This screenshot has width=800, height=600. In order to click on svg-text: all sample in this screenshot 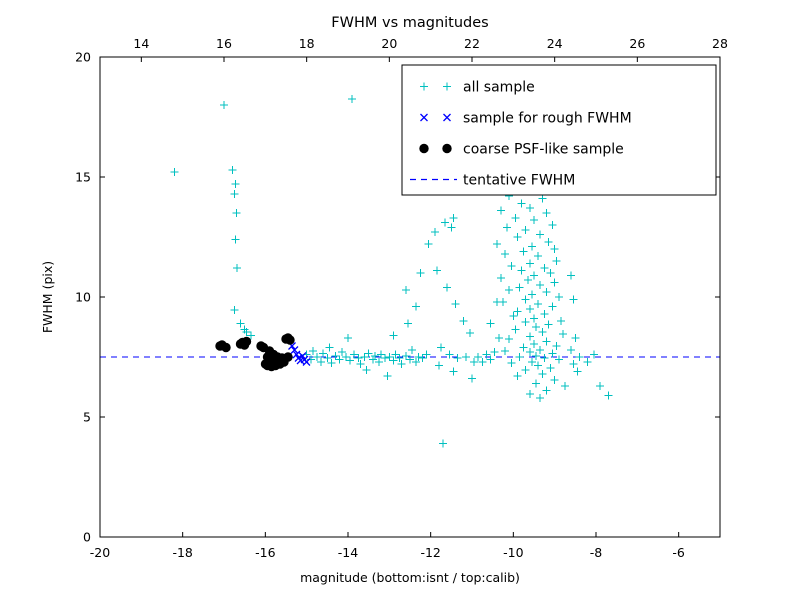, I will do `click(499, 88)`.